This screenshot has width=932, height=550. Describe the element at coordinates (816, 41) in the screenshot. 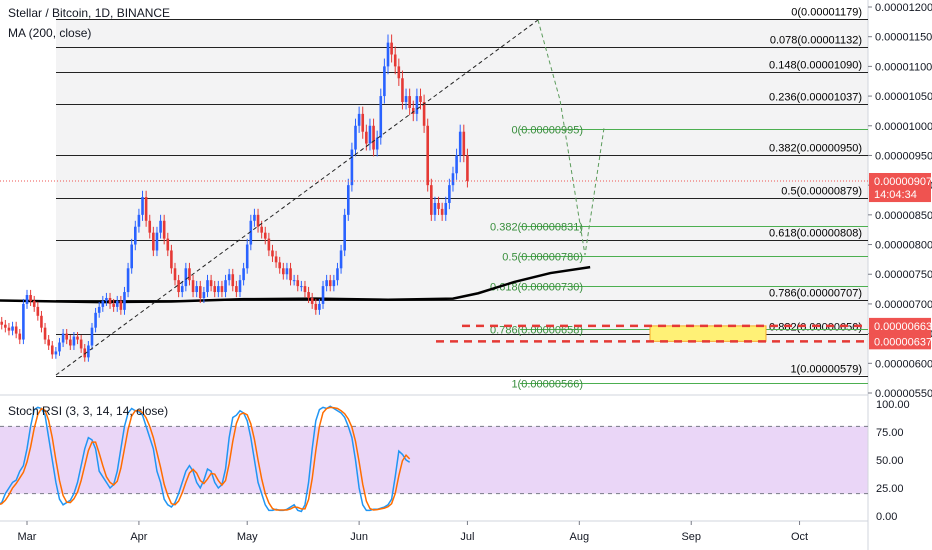

I see `fib-label-1: 0.078(0.00001132)` at that location.